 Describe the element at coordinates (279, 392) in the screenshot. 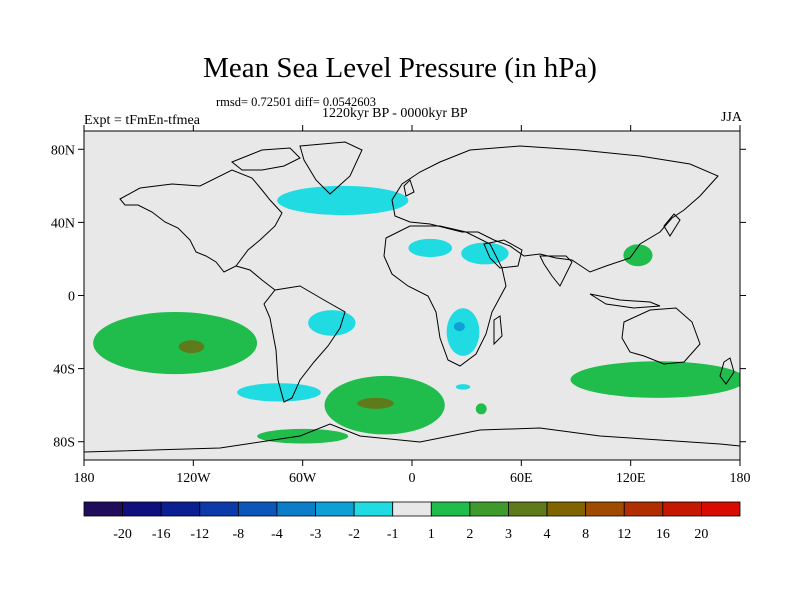

I see `anomaly-south-atlantic-negative` at that location.